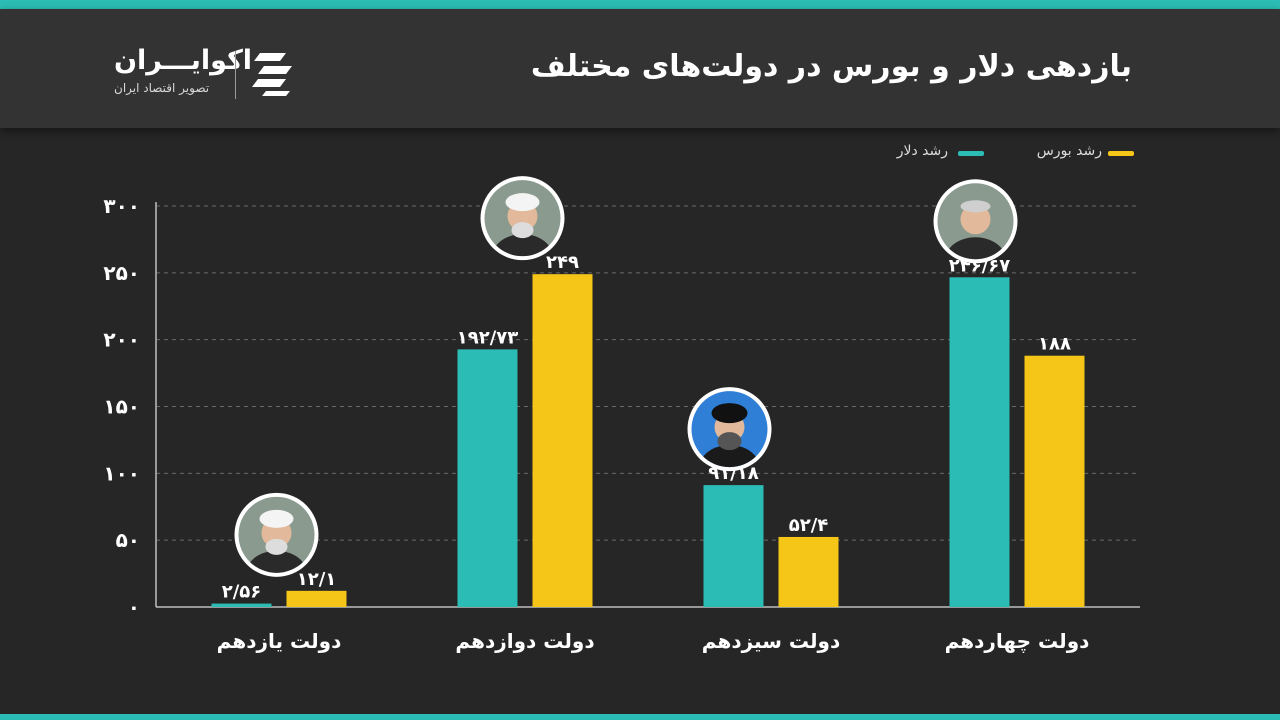  What do you see at coordinates (121, 473) in the screenshot?
I see `y-tick-label: ۱۰۰` at bounding box center [121, 473].